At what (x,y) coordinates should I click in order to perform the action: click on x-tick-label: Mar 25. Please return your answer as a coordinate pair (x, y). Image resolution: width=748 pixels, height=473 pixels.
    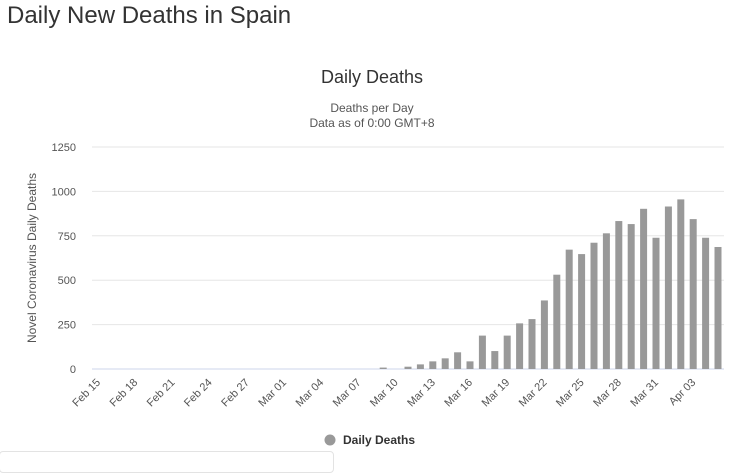
    Looking at the image, I should click on (570, 393).